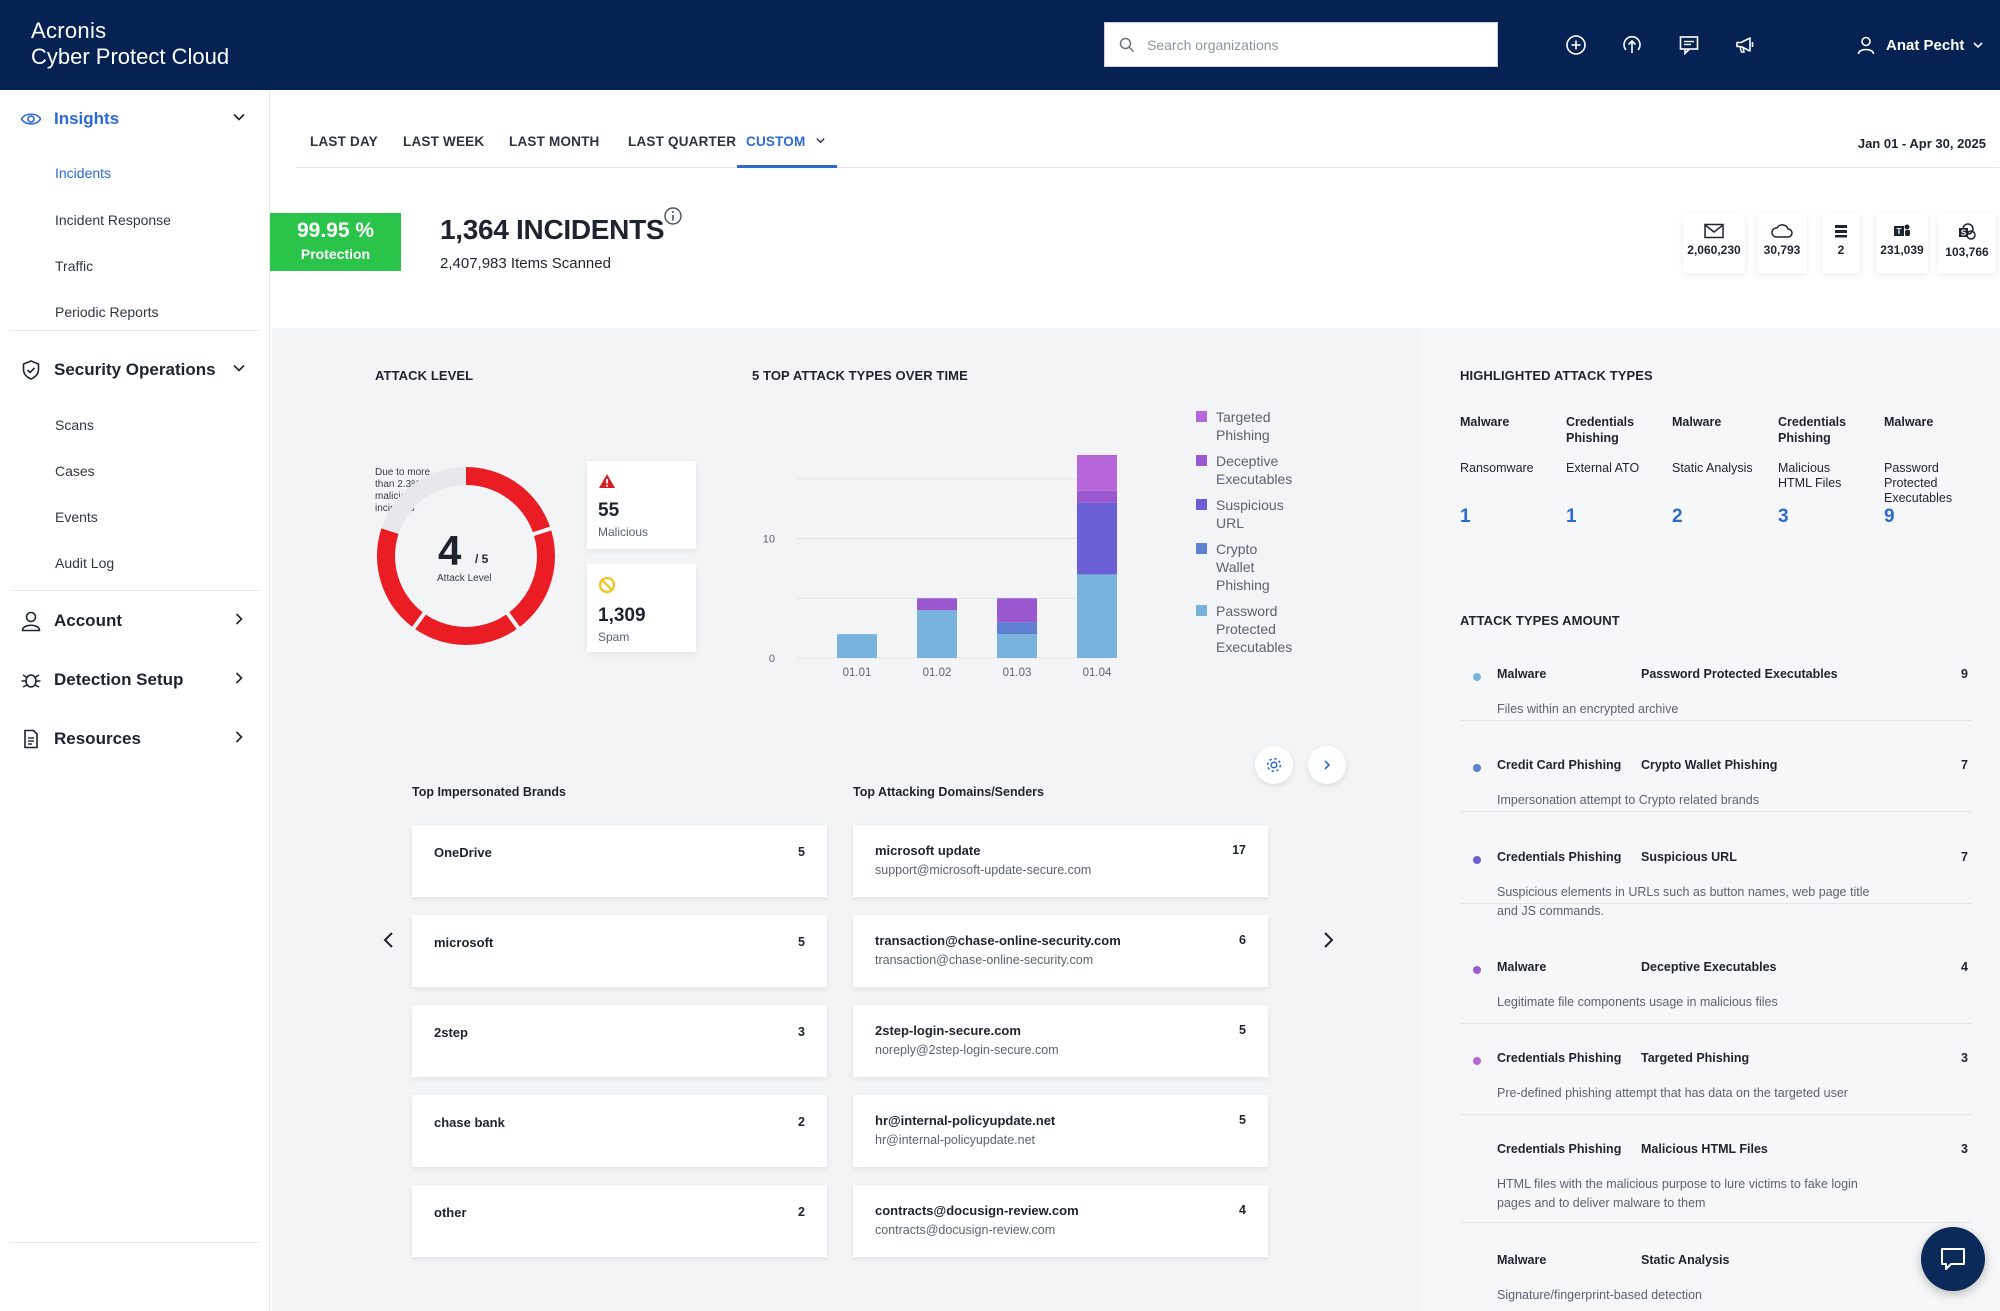 The height and width of the screenshot is (1311, 2000). I want to click on message-icon, so click(1689, 45).